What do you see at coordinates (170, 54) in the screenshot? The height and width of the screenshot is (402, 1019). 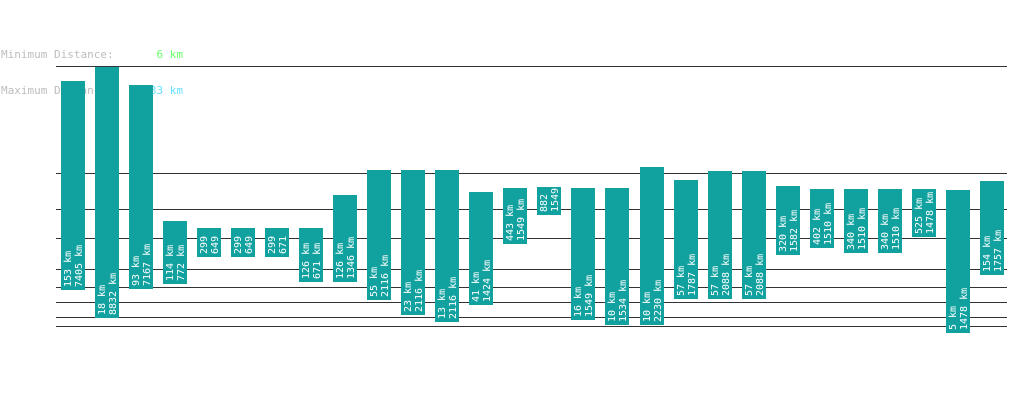 I see `min-distance-value: 6 km` at bounding box center [170, 54].